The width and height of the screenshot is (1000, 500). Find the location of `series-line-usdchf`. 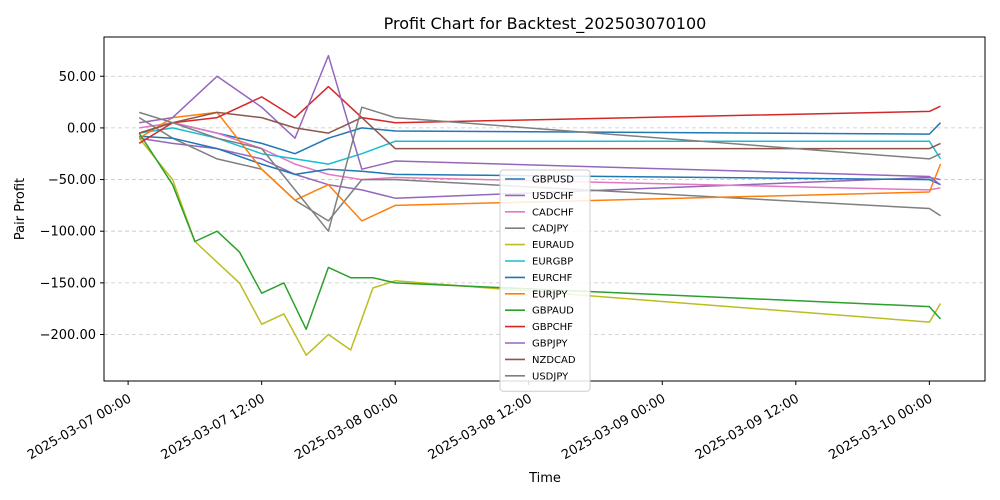

series-line-usdchf is located at coordinates (540, 168).